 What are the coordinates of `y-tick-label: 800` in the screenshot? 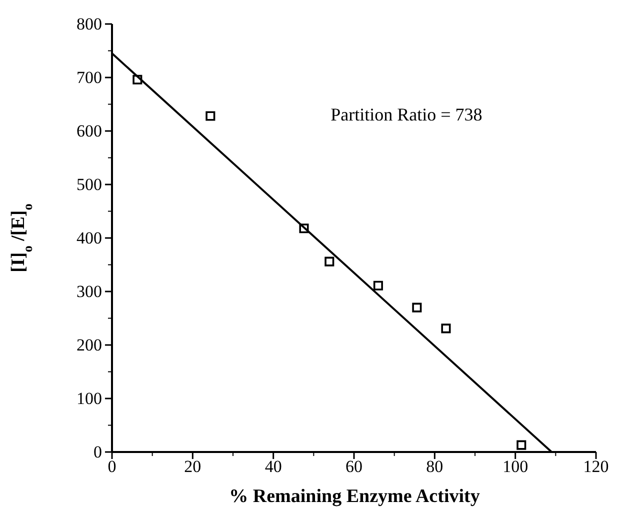 It's located at (89, 24).